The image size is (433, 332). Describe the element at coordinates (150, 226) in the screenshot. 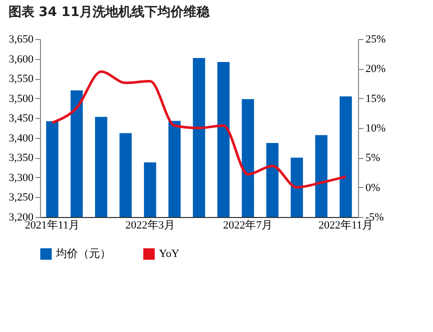

I see `x-tick-label: 2022年3月` at that location.